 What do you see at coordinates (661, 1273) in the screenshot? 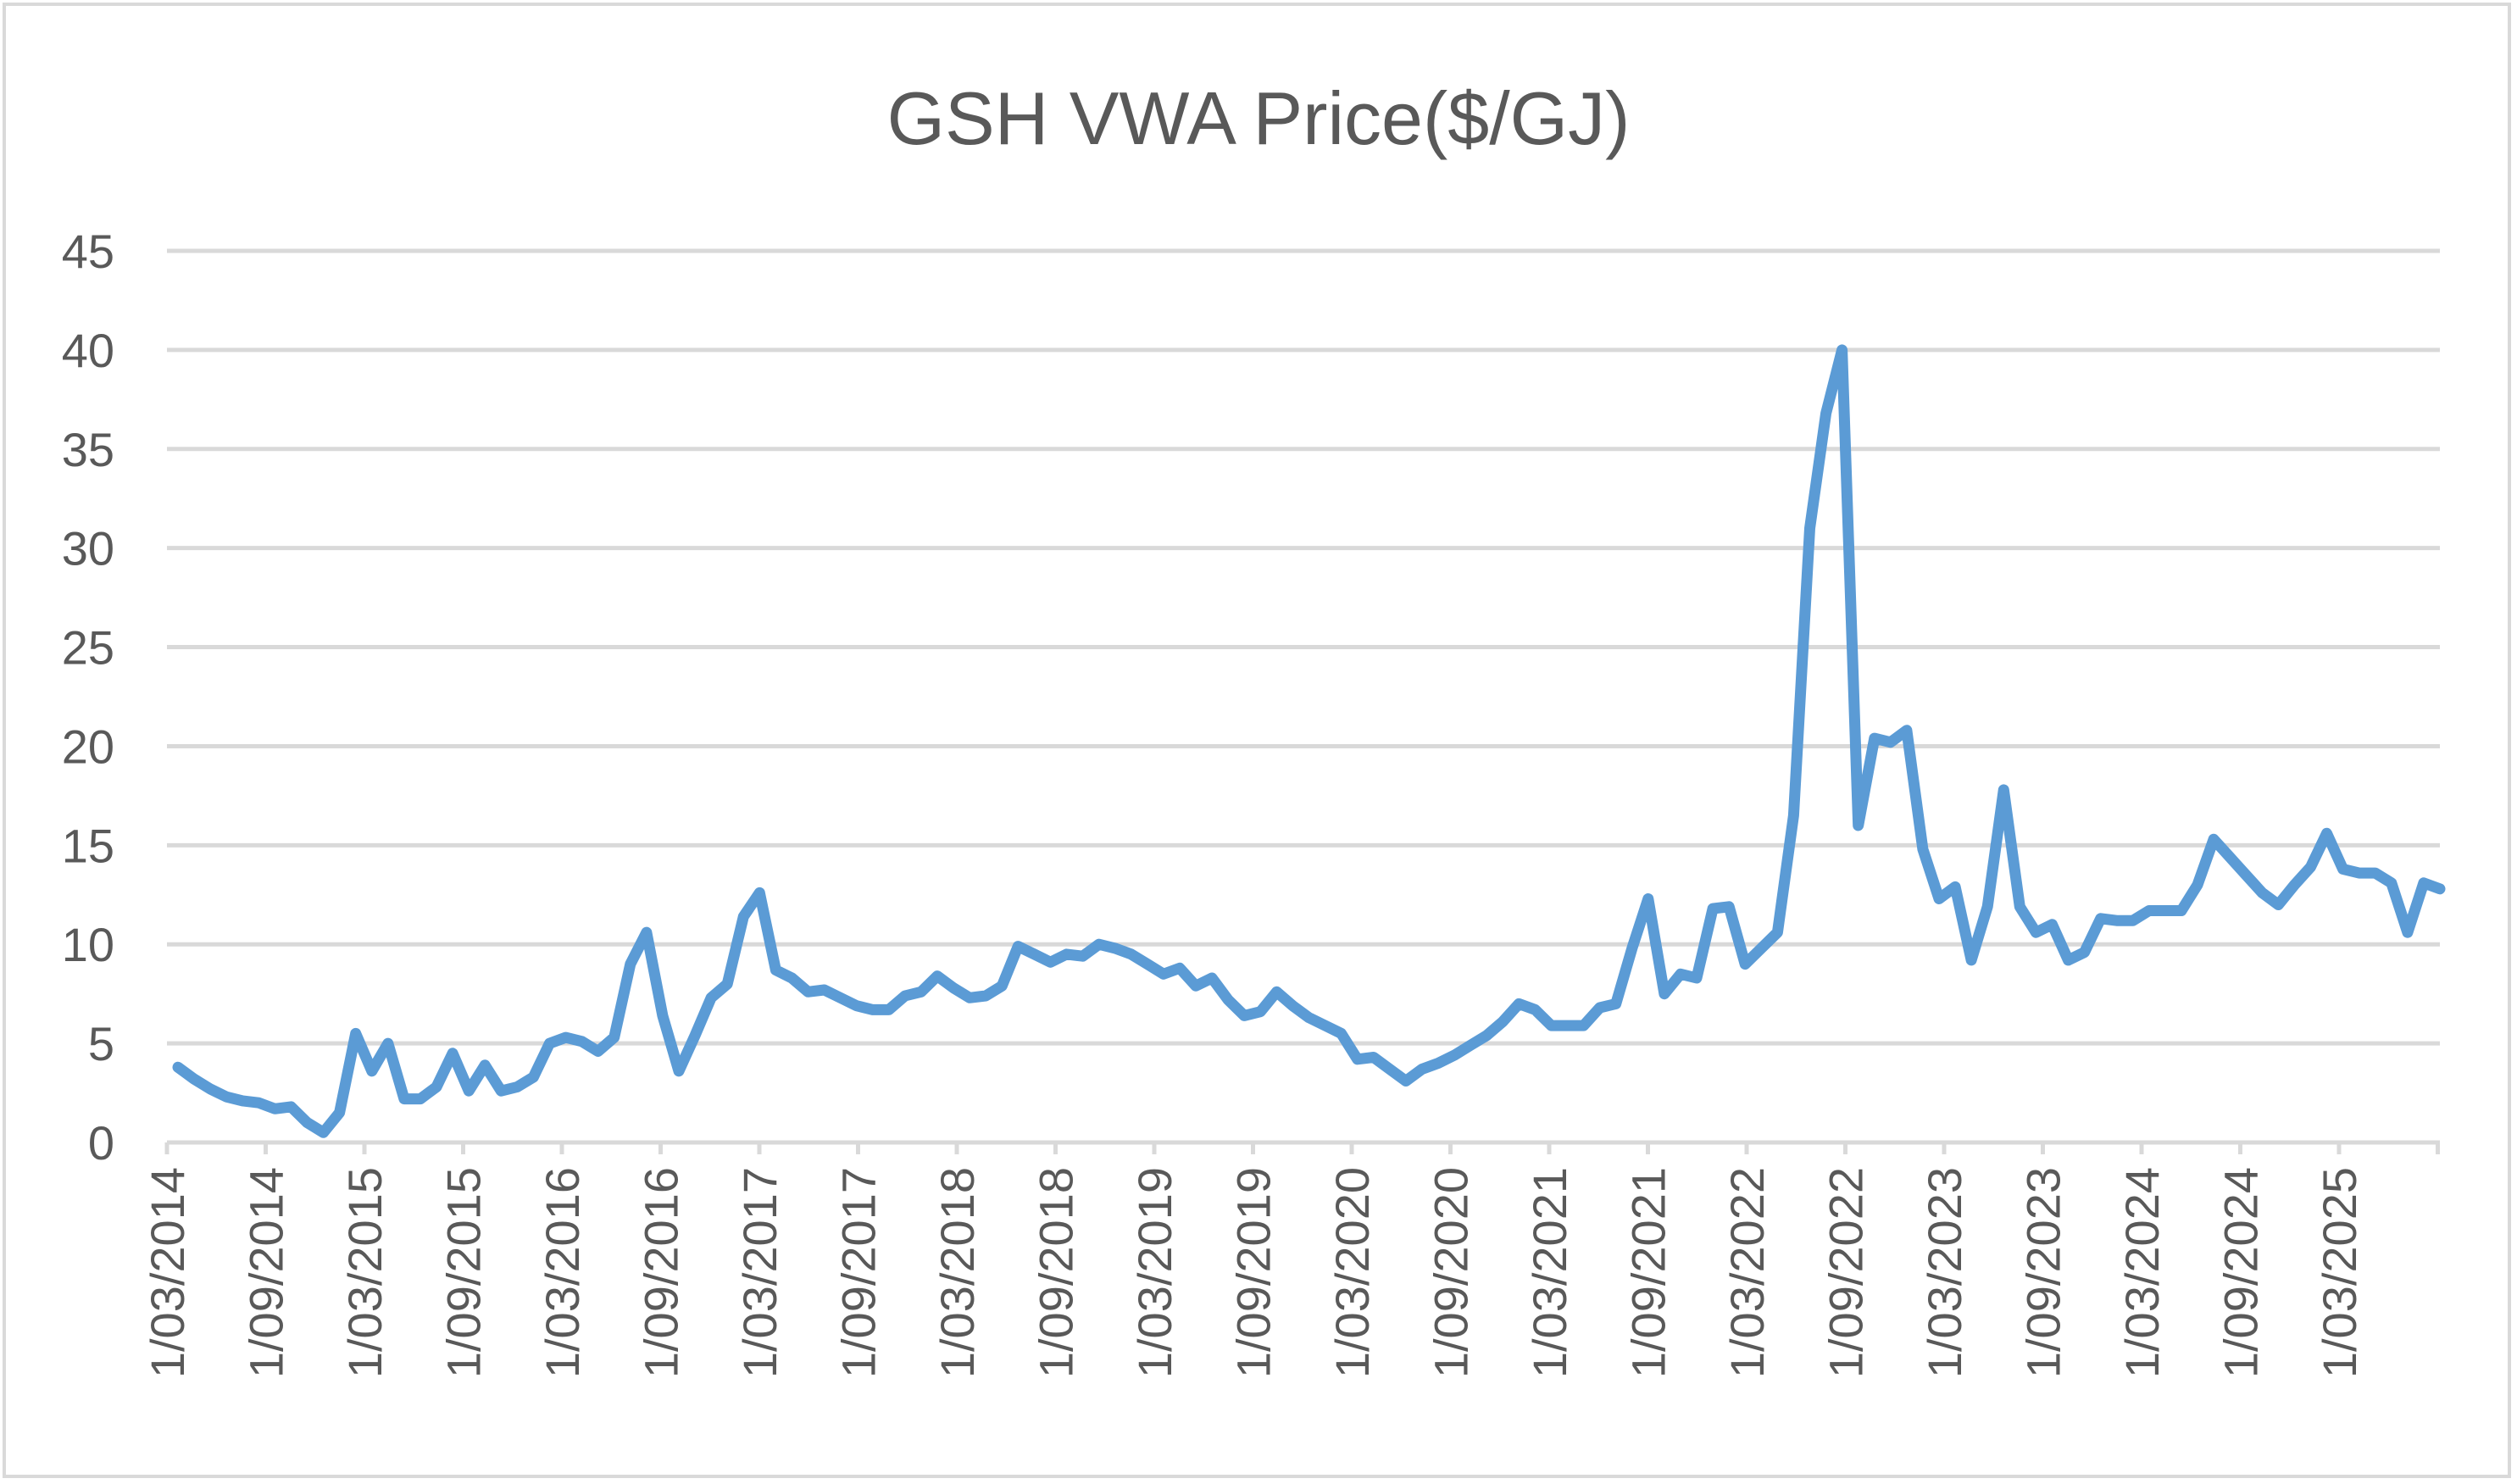
I see `x-tick-label: 1/09/2016` at bounding box center [661, 1273].